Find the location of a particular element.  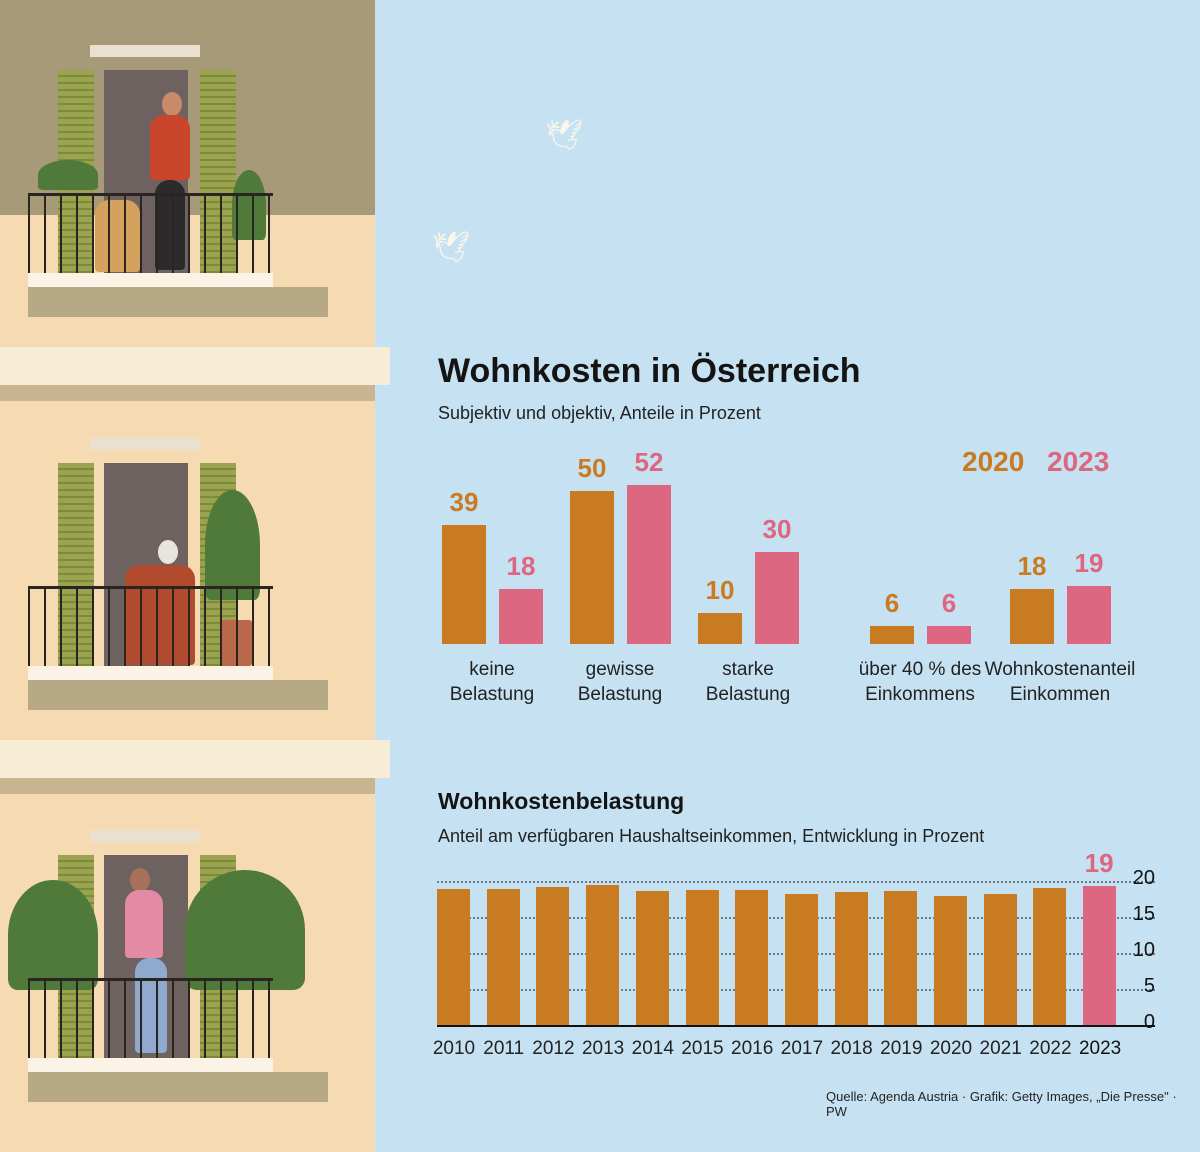

x-tick-label: 2022 is located at coordinates (1050, 1048).